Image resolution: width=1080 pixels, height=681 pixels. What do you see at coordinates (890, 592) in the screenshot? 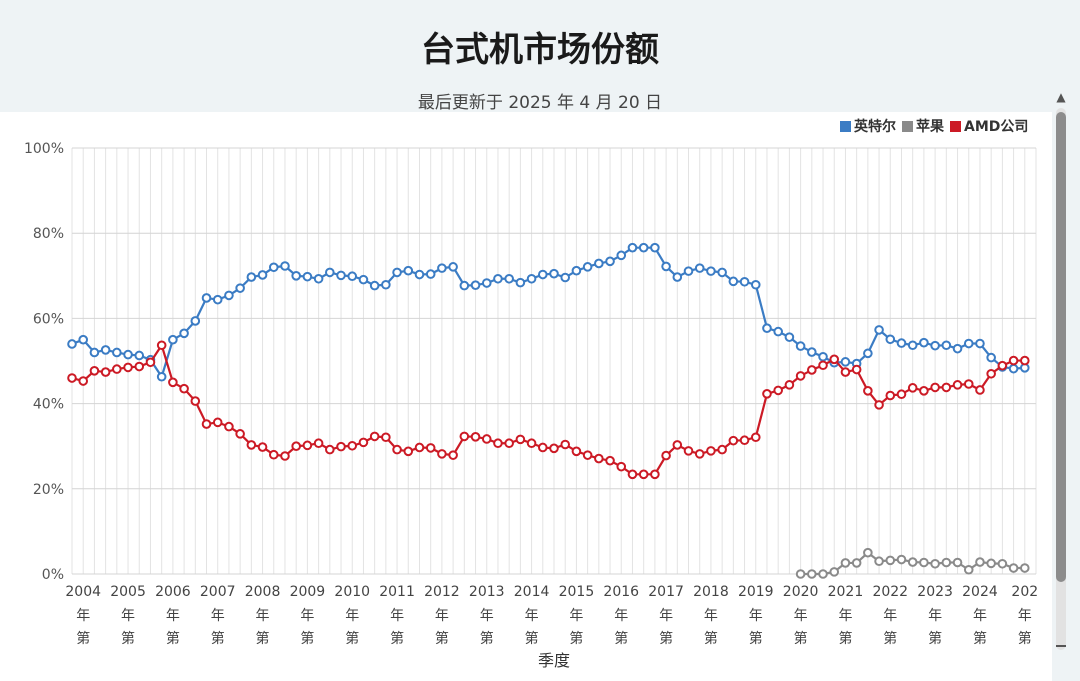
I see `x-tick-label: 2022` at bounding box center [890, 592].